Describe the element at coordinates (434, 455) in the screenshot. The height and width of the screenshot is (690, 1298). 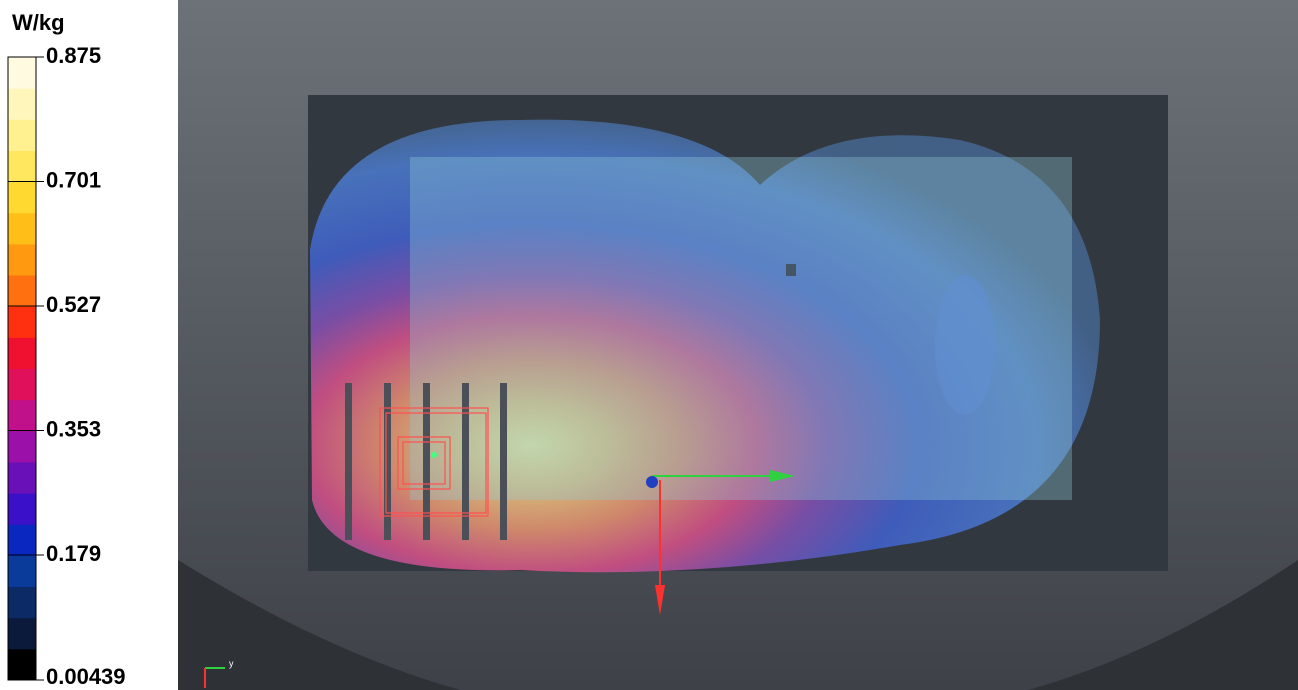
I see `peak` at that location.